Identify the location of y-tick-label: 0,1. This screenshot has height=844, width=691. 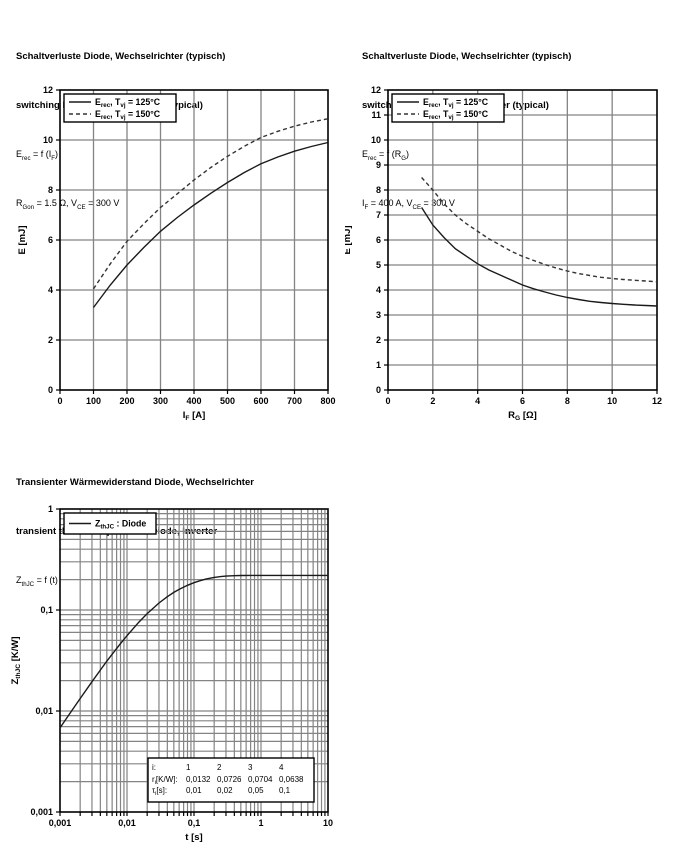
(46, 610).